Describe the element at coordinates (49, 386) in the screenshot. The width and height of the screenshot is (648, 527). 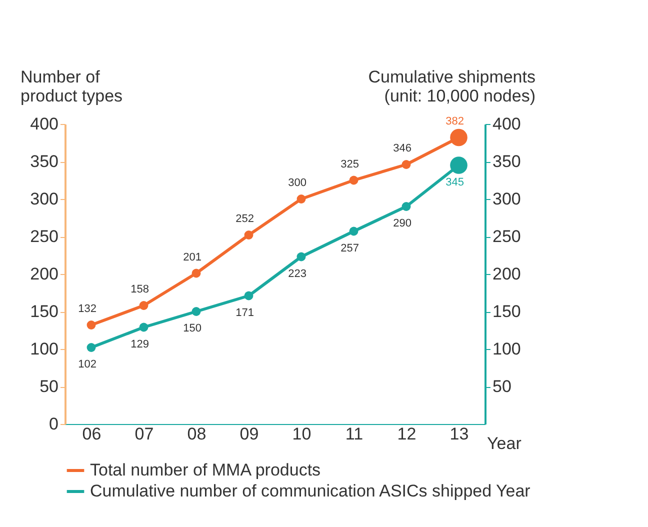
I see `y-tick-label: 50` at that location.